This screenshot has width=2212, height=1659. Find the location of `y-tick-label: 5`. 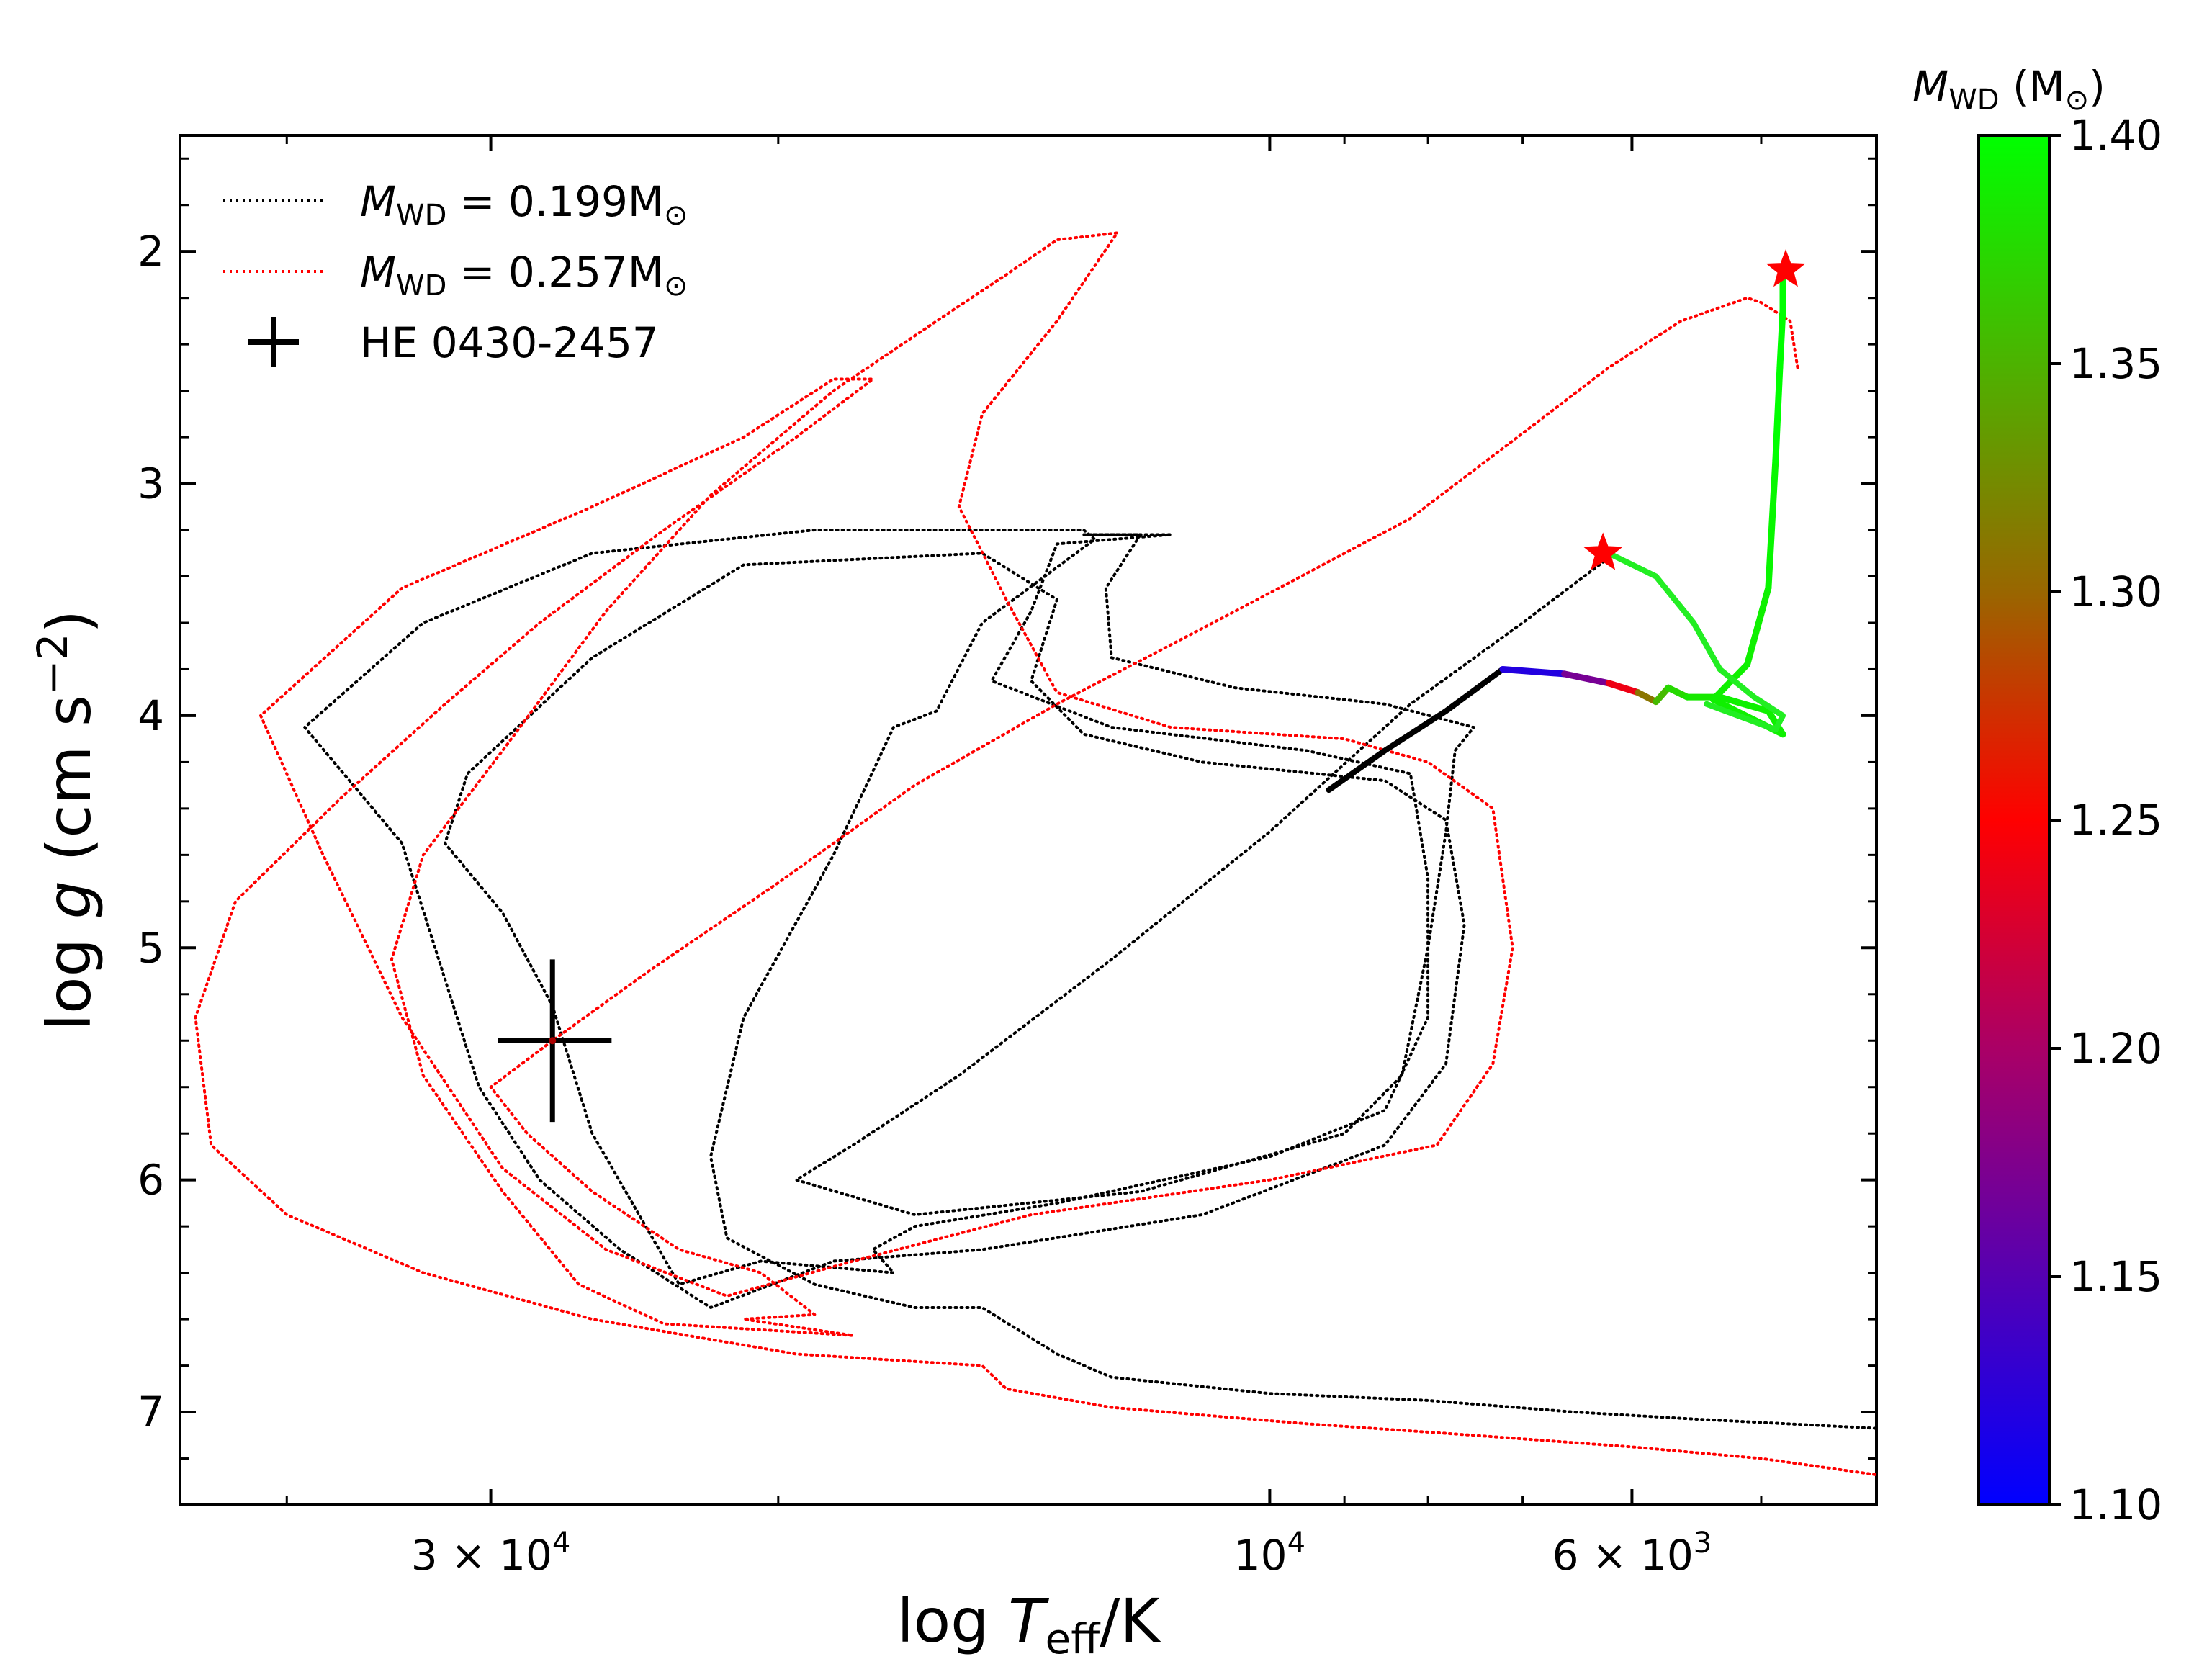

y-tick-label: 5 is located at coordinates (151, 947).